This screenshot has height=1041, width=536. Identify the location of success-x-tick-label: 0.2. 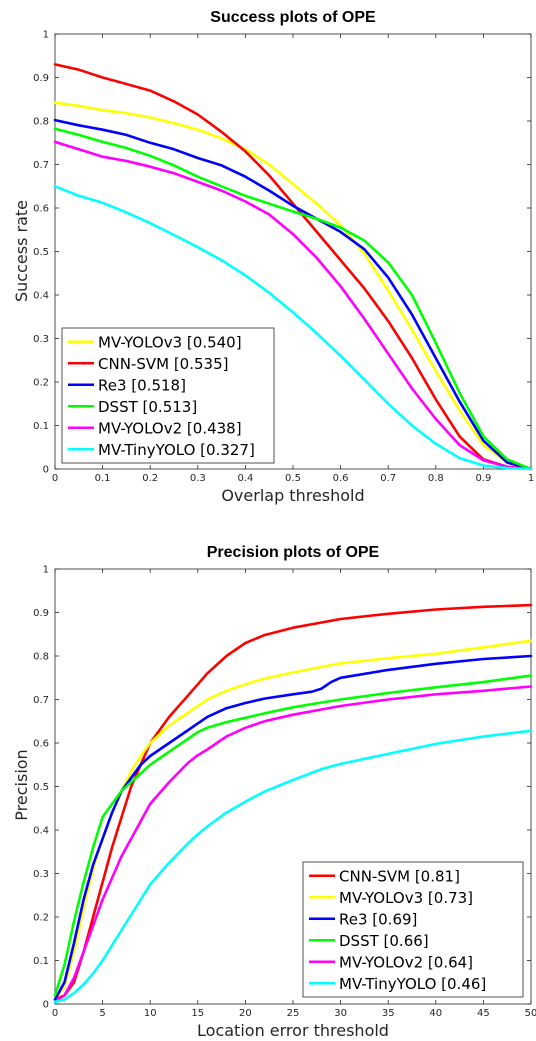
(150, 478).